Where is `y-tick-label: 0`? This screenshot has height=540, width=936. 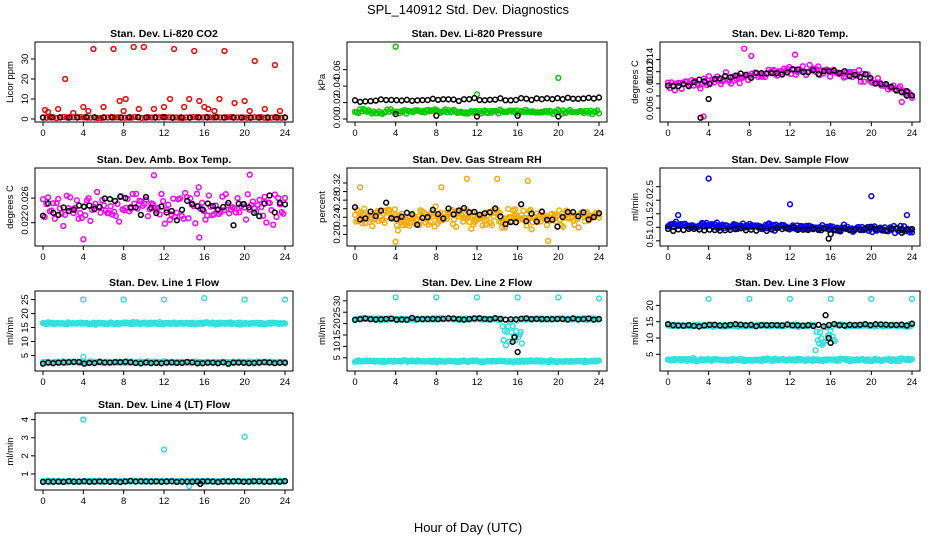
y-tick-label: 0 is located at coordinates (25, 118).